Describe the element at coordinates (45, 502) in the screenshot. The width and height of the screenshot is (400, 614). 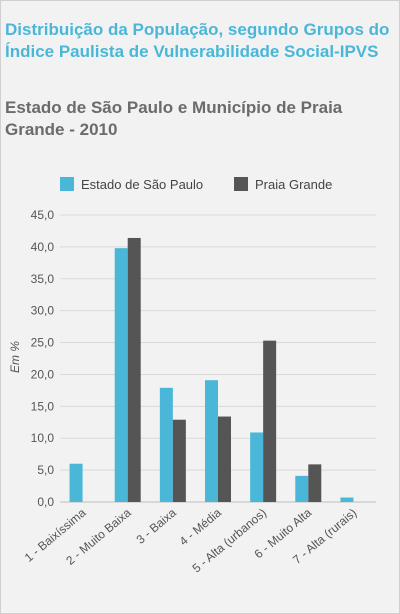
I see `y-tick-label: 0,0` at that location.